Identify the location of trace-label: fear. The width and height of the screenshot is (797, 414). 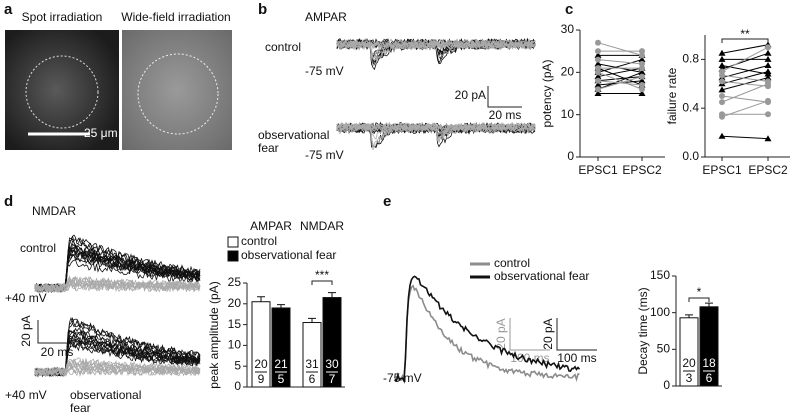
(80, 407).